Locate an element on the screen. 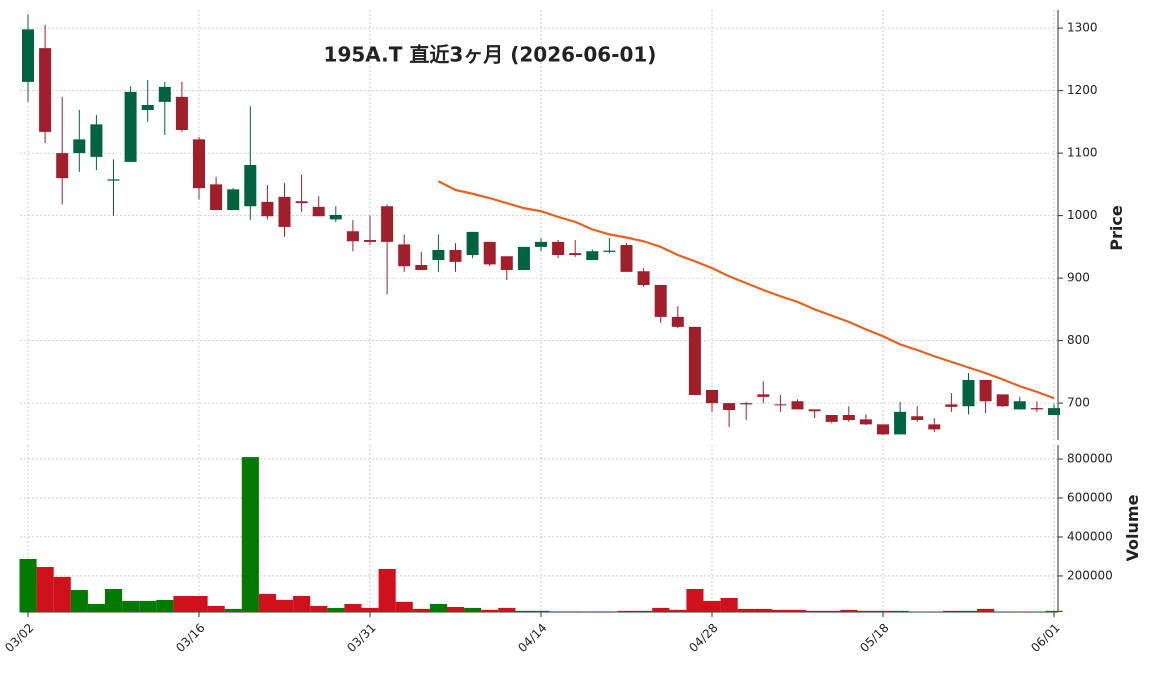 This screenshot has width=1152, height=674. x-tick-label: 03/02 is located at coordinates (19, 638).